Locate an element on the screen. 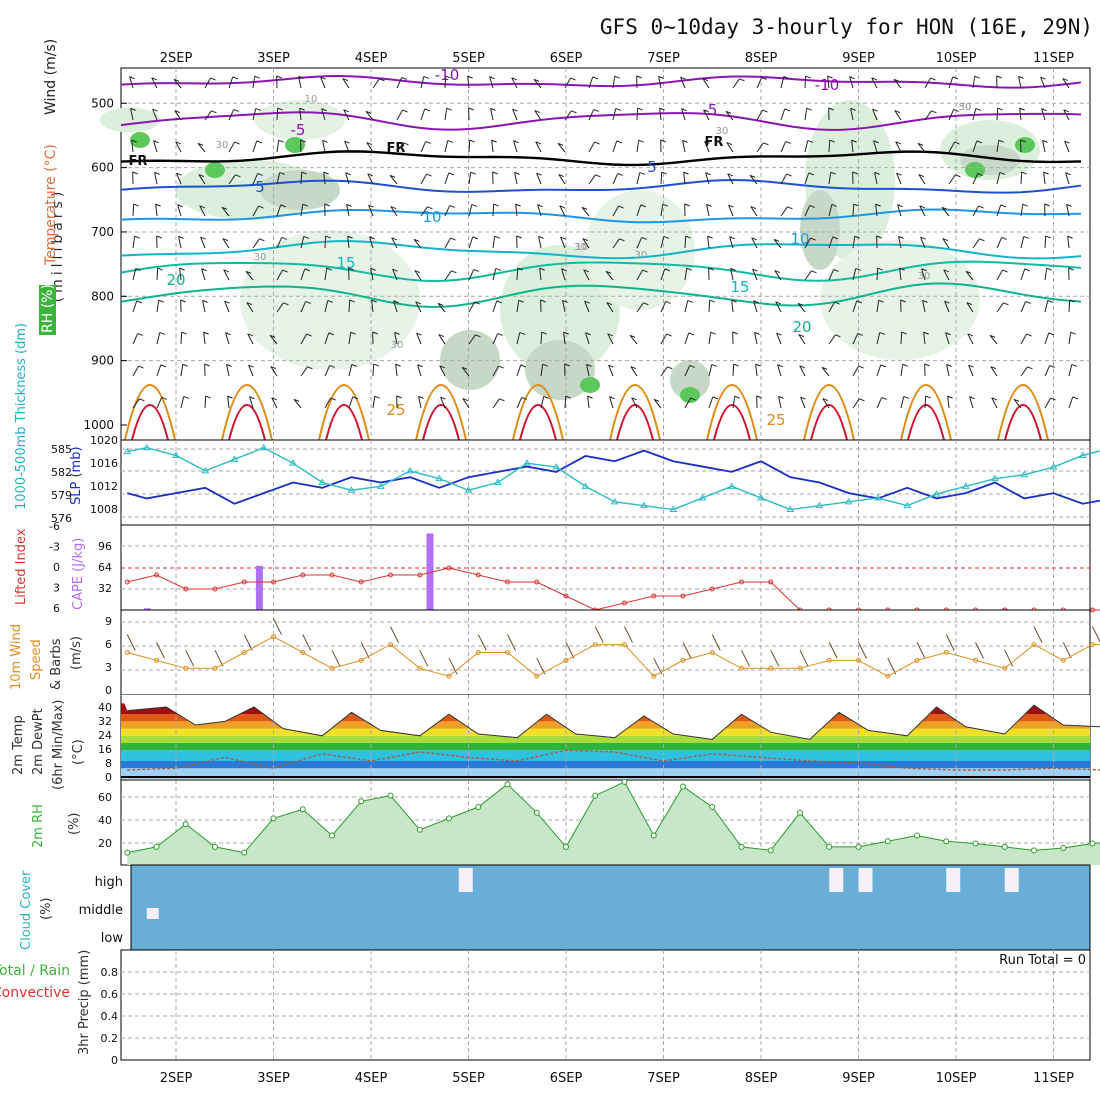 The width and height of the screenshot is (1100, 1100). date-tick-top: 5SEP is located at coordinates (468, 58).